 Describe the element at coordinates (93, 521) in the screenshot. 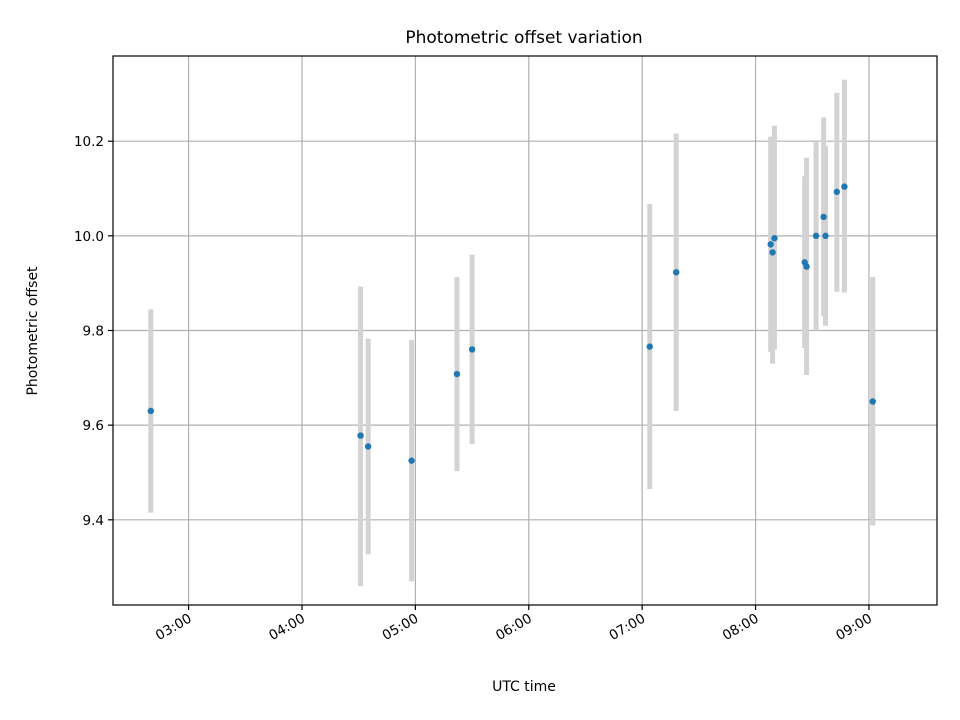

I see `y-tick-label: 9.4` at that location.